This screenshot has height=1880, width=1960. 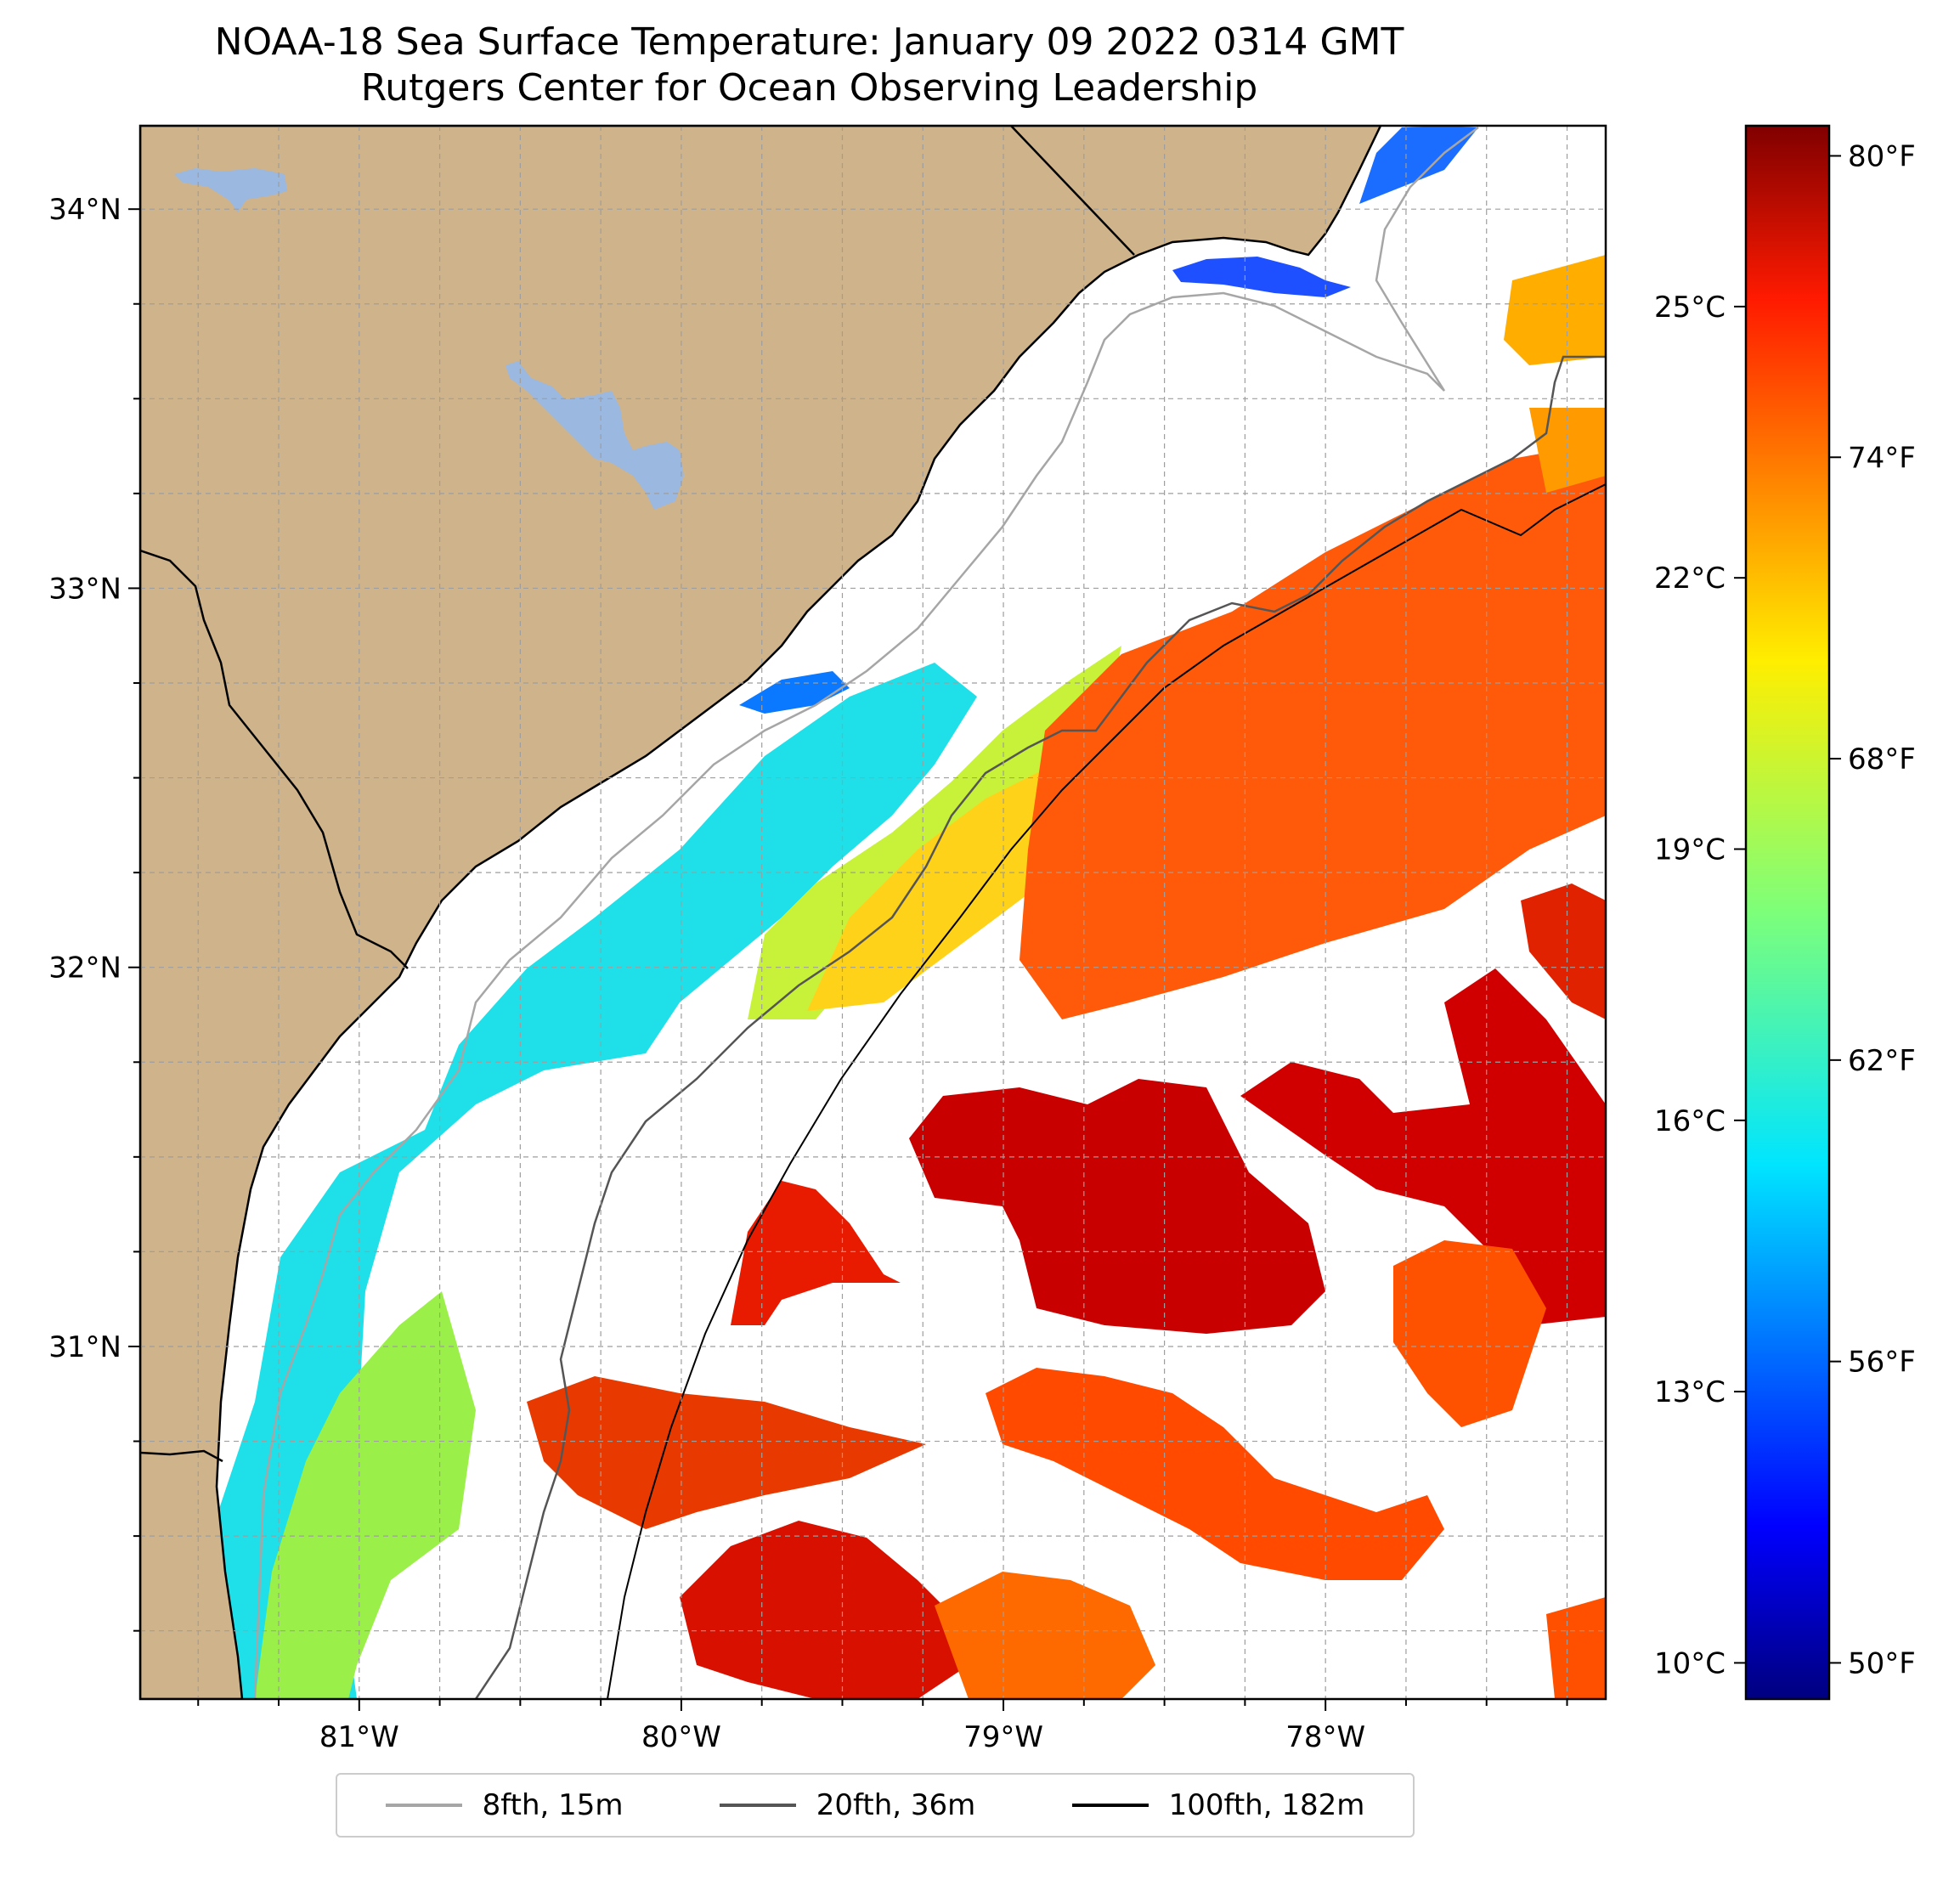 What do you see at coordinates (181, 1456) in the screenshot?
I see `state-border-south` at bounding box center [181, 1456].